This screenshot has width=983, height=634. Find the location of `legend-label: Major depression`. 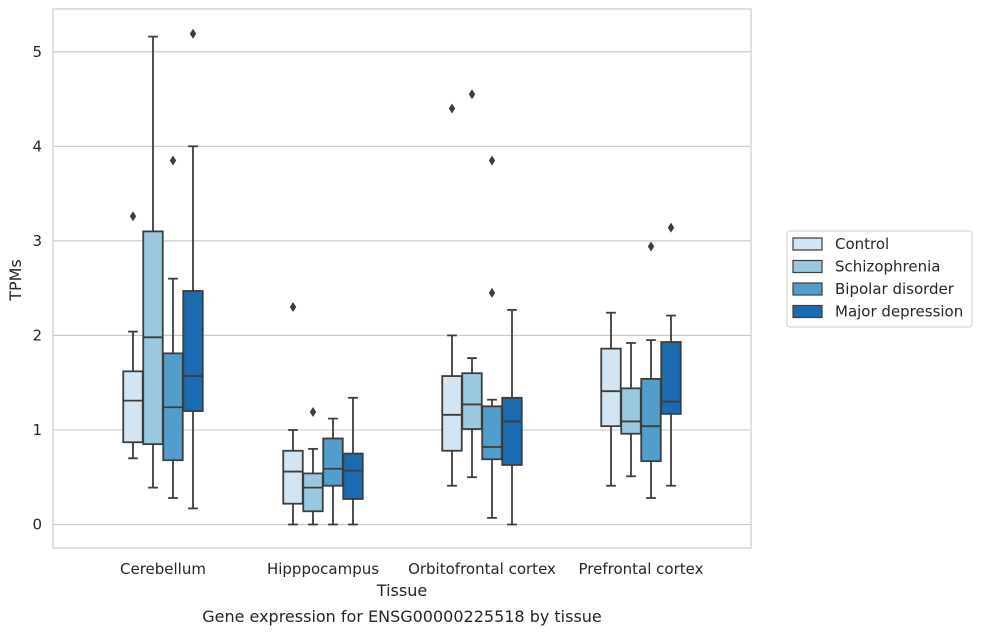

legend-label: Major depression is located at coordinates (899, 312).